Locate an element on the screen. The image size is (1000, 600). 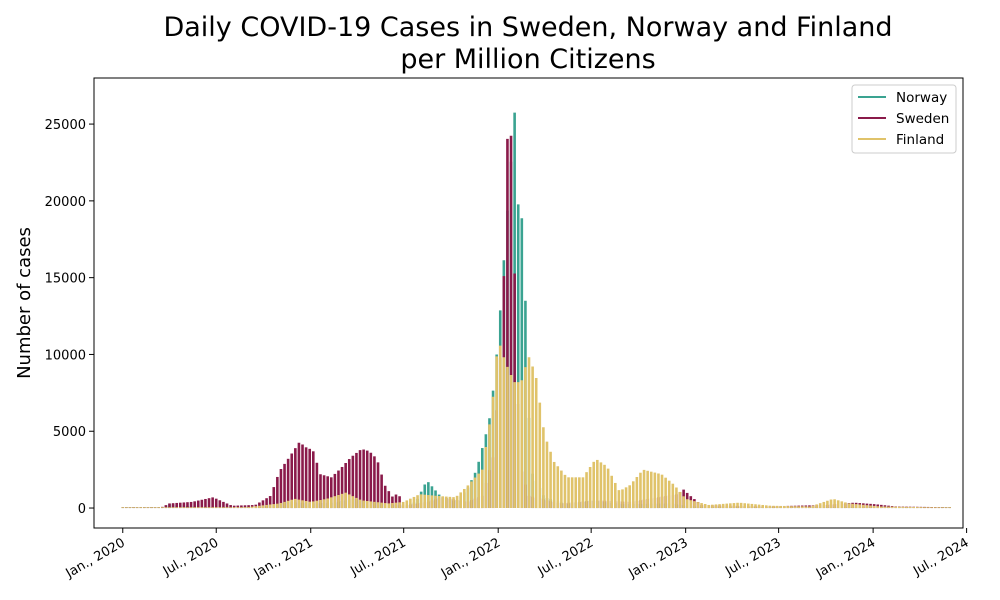
x-tick-label-4: Jan., 2022 is located at coordinates (470, 558).